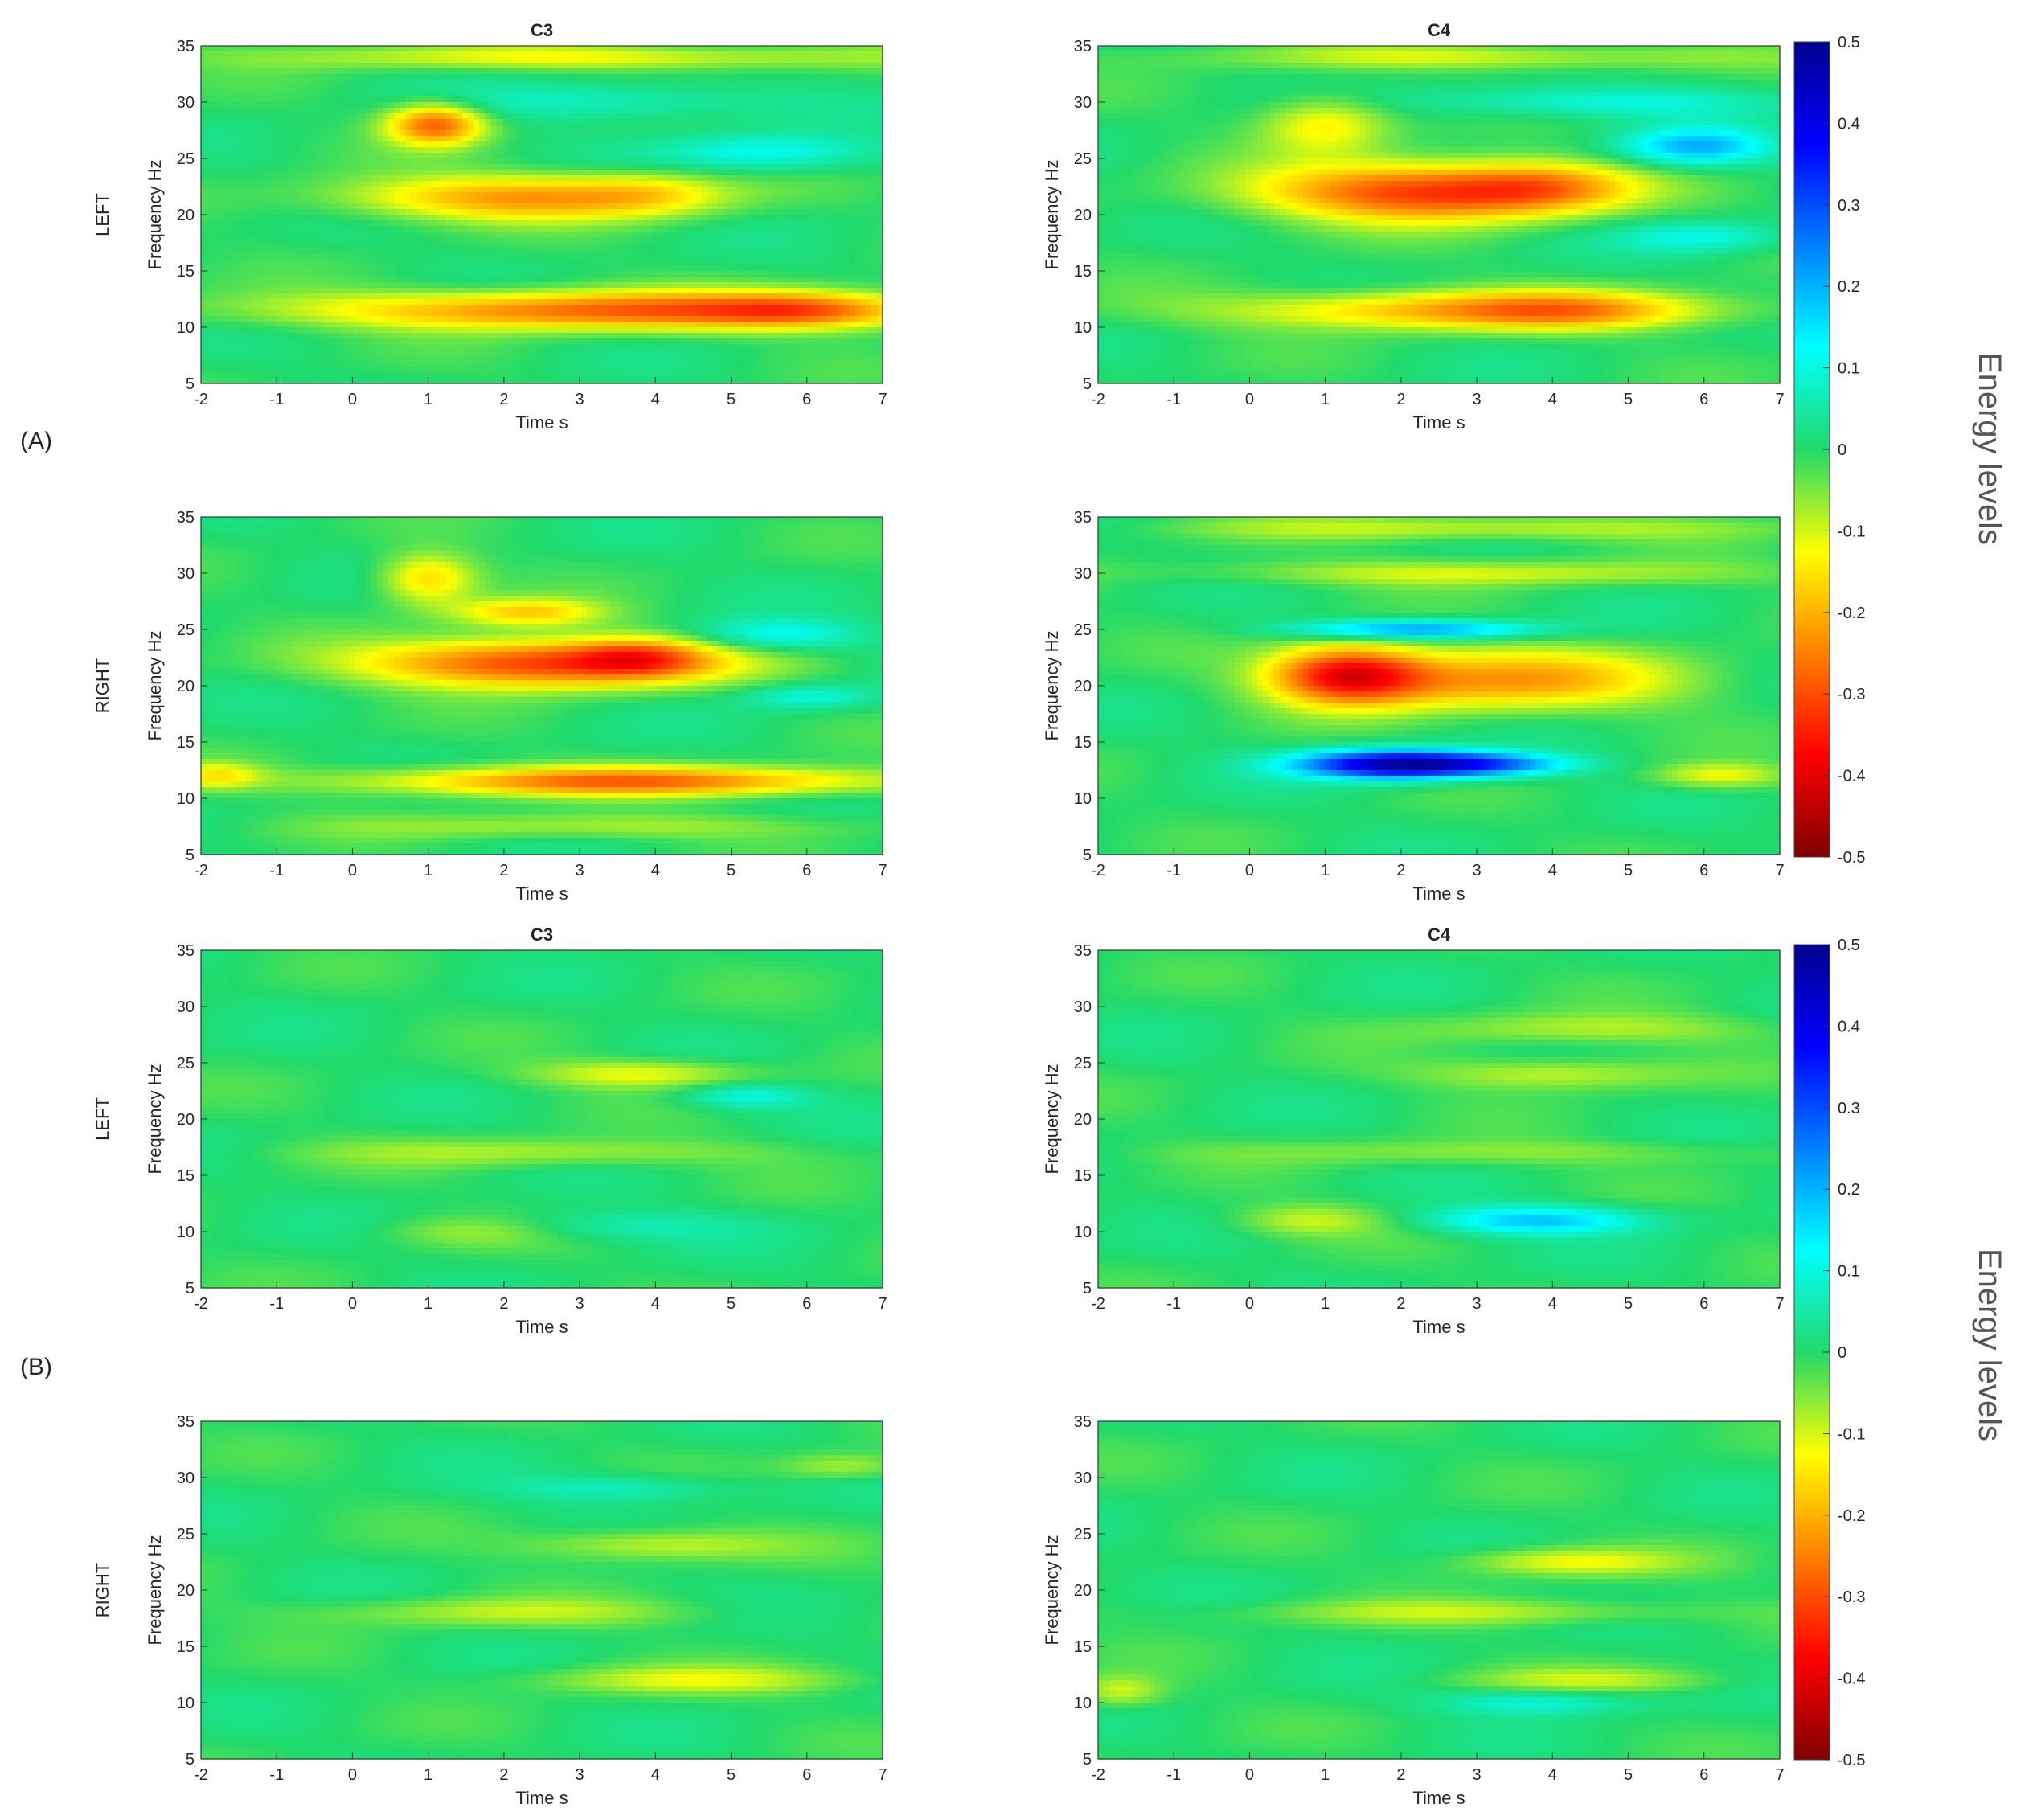 Image resolution: width=2037 pixels, height=1820 pixels. Describe the element at coordinates (1849, 1108) in the screenshot. I see `colorbar-tick-label: 0.3` at that location.